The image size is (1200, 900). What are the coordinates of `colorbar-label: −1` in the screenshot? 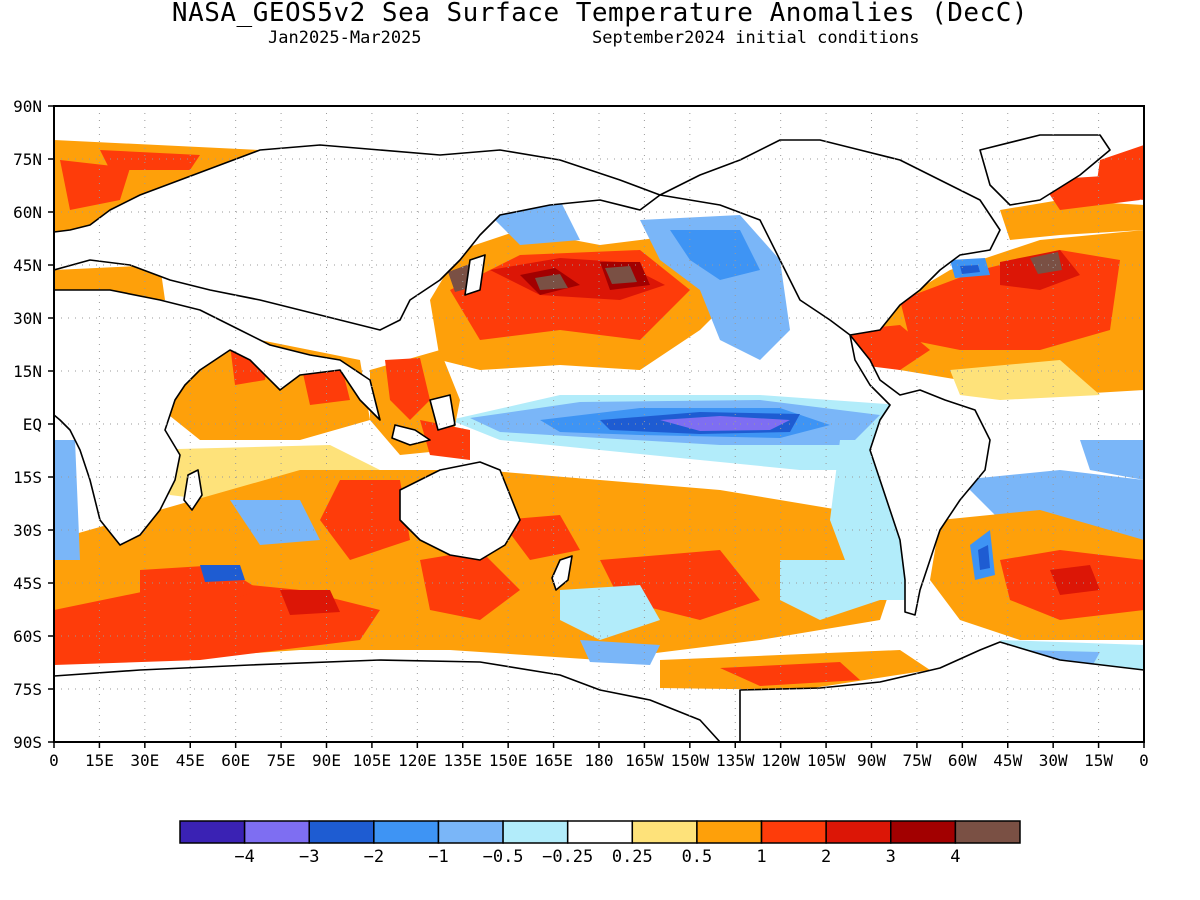 It's located at (438, 857).